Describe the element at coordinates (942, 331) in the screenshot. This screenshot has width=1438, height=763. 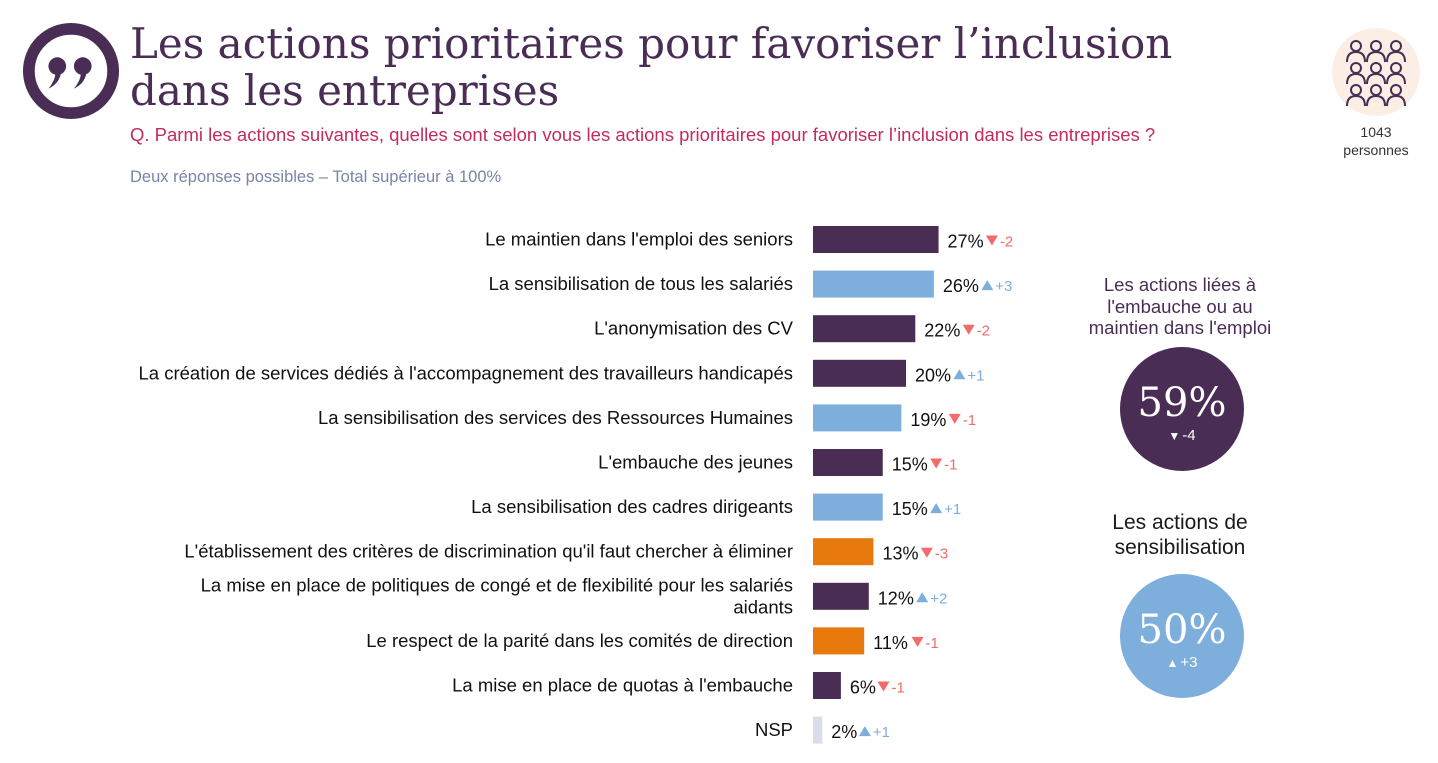
I see `value-label: 22%` at that location.